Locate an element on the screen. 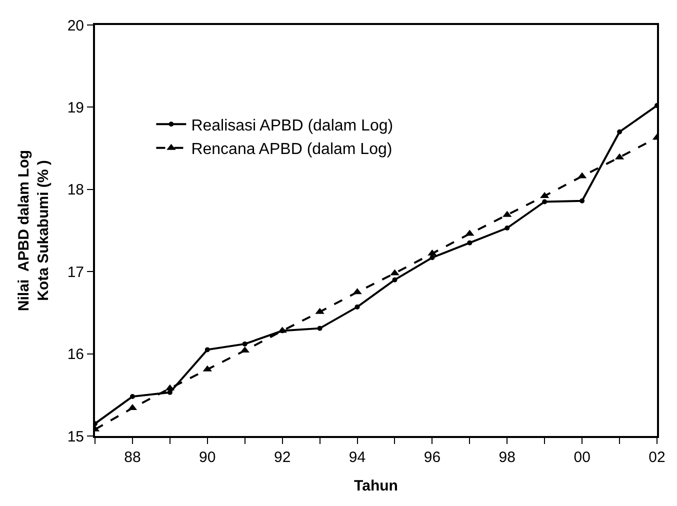  legend-label: Rencana APBD (dalam Log) is located at coordinates (291, 149).